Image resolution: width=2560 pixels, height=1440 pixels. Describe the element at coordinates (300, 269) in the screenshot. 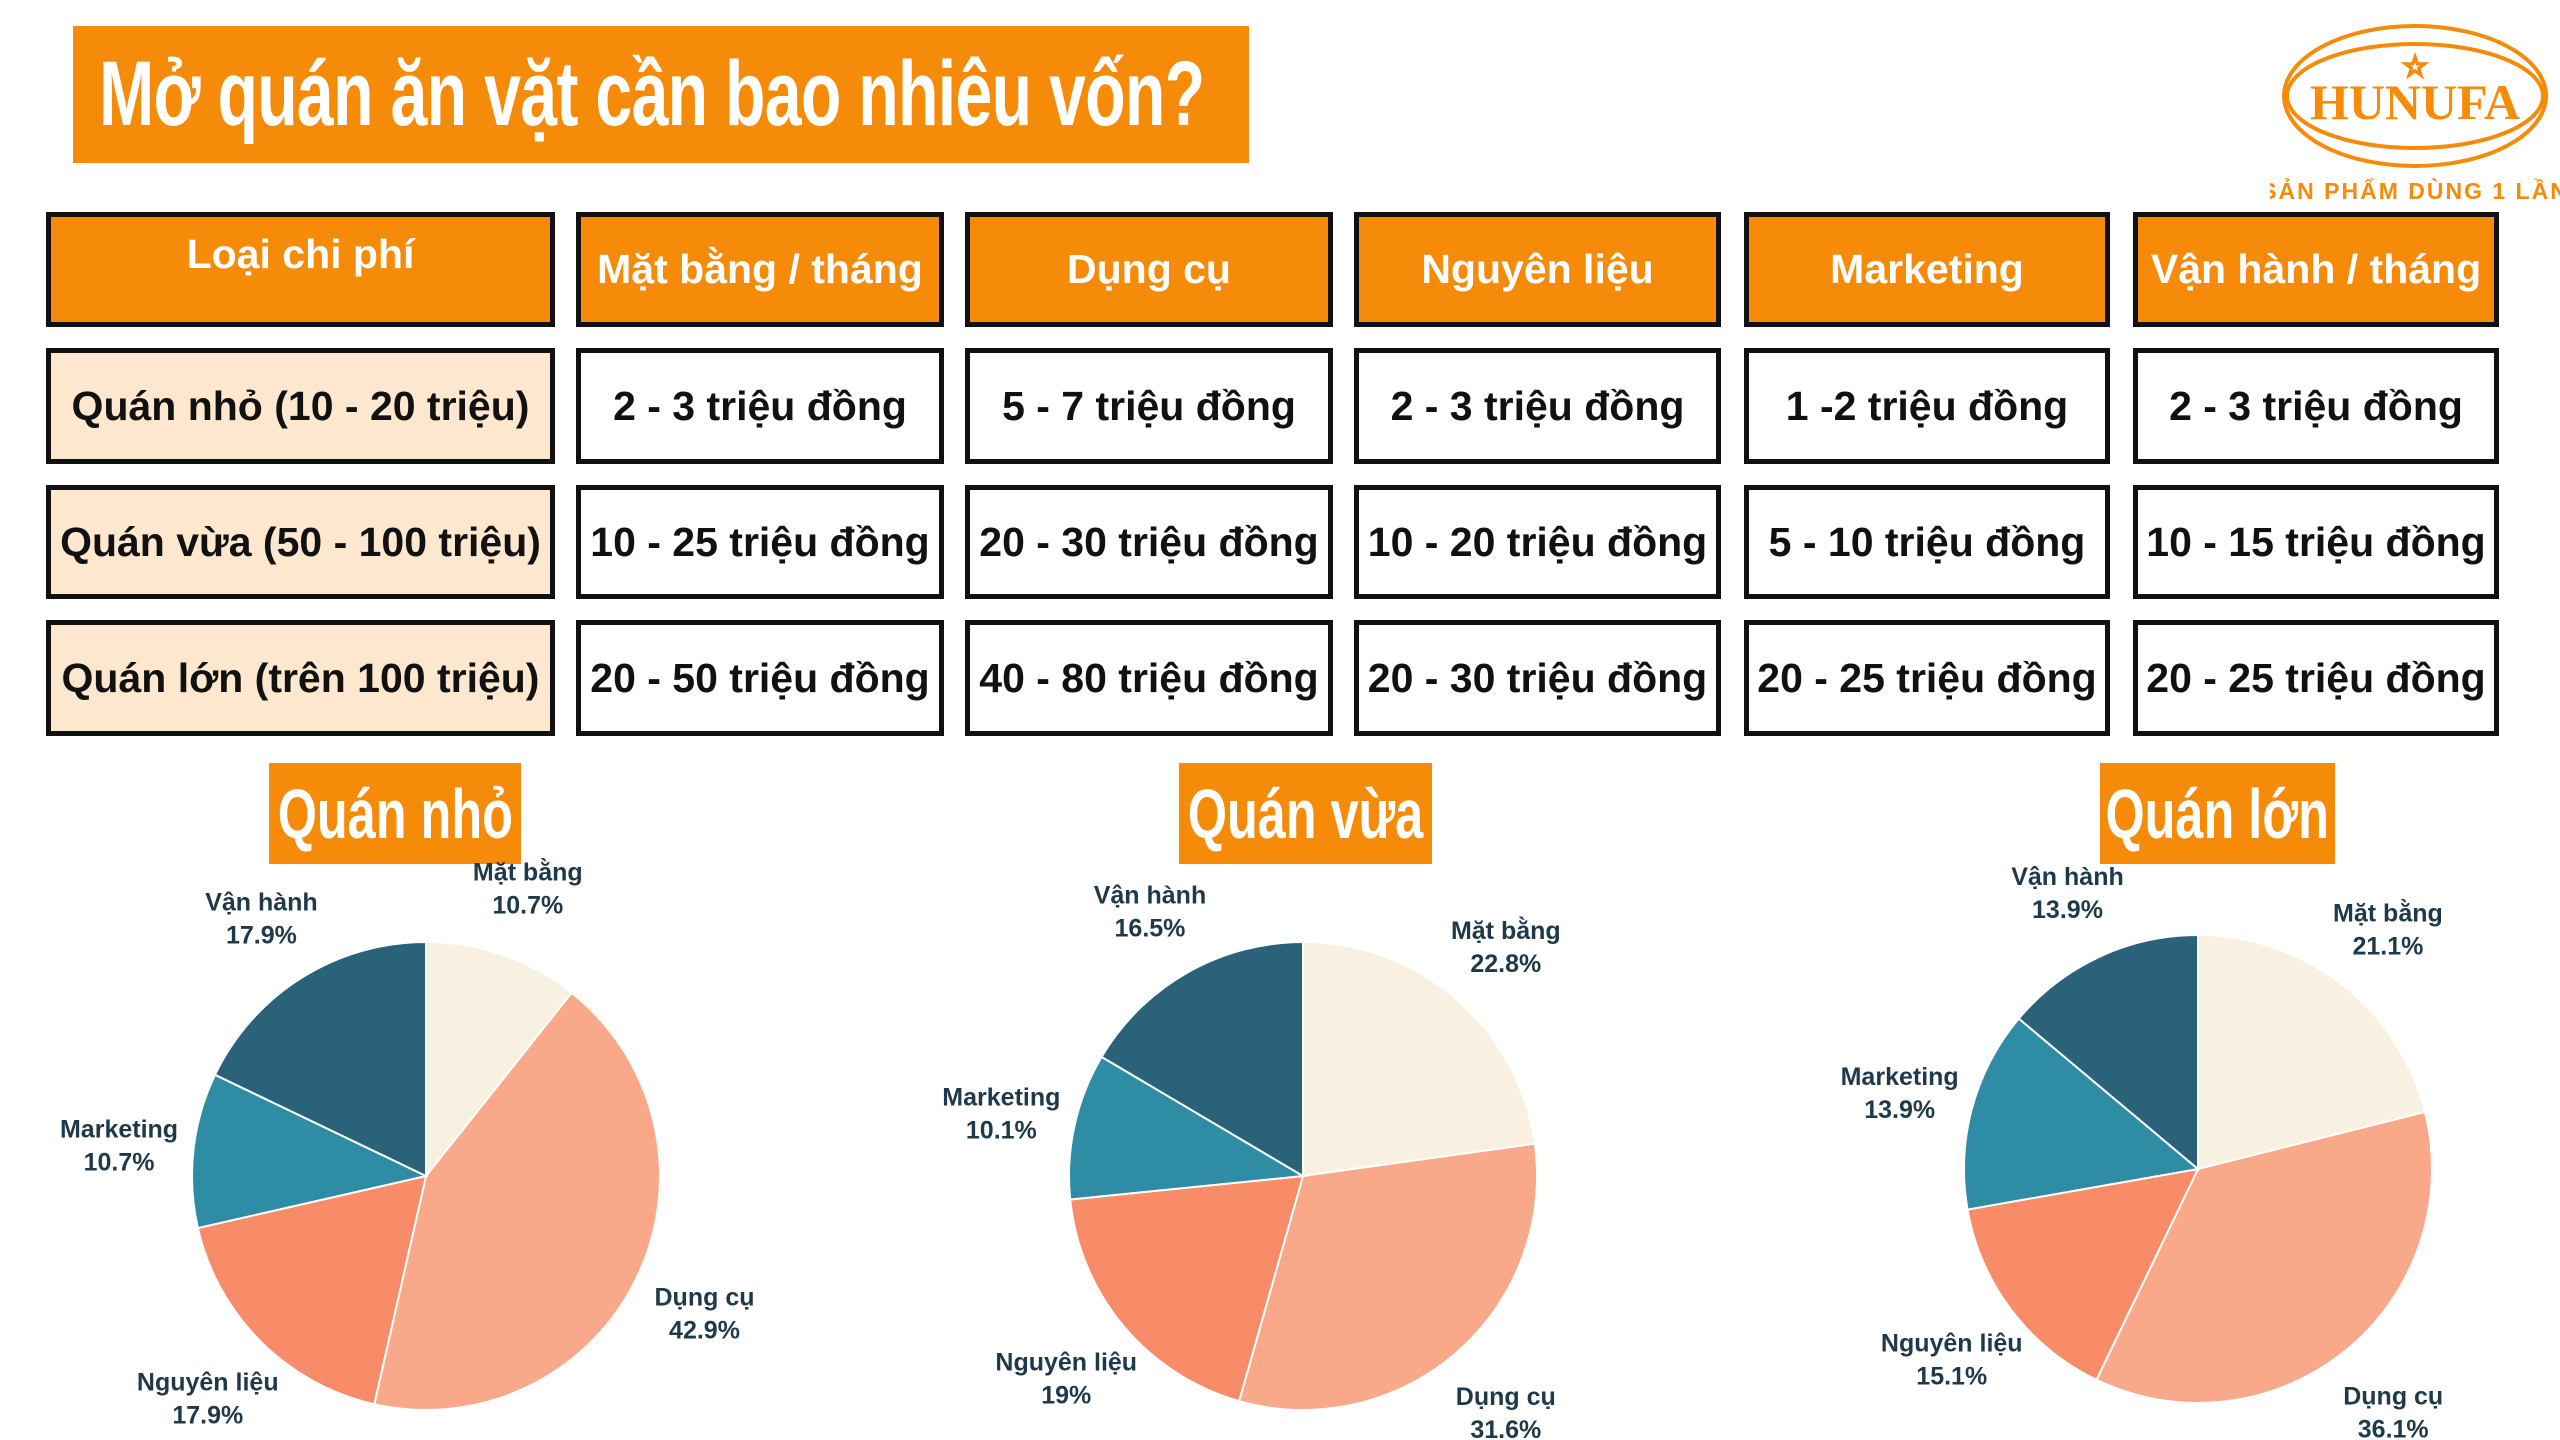

I see `table-header-cell: Loại chi phí` at that location.